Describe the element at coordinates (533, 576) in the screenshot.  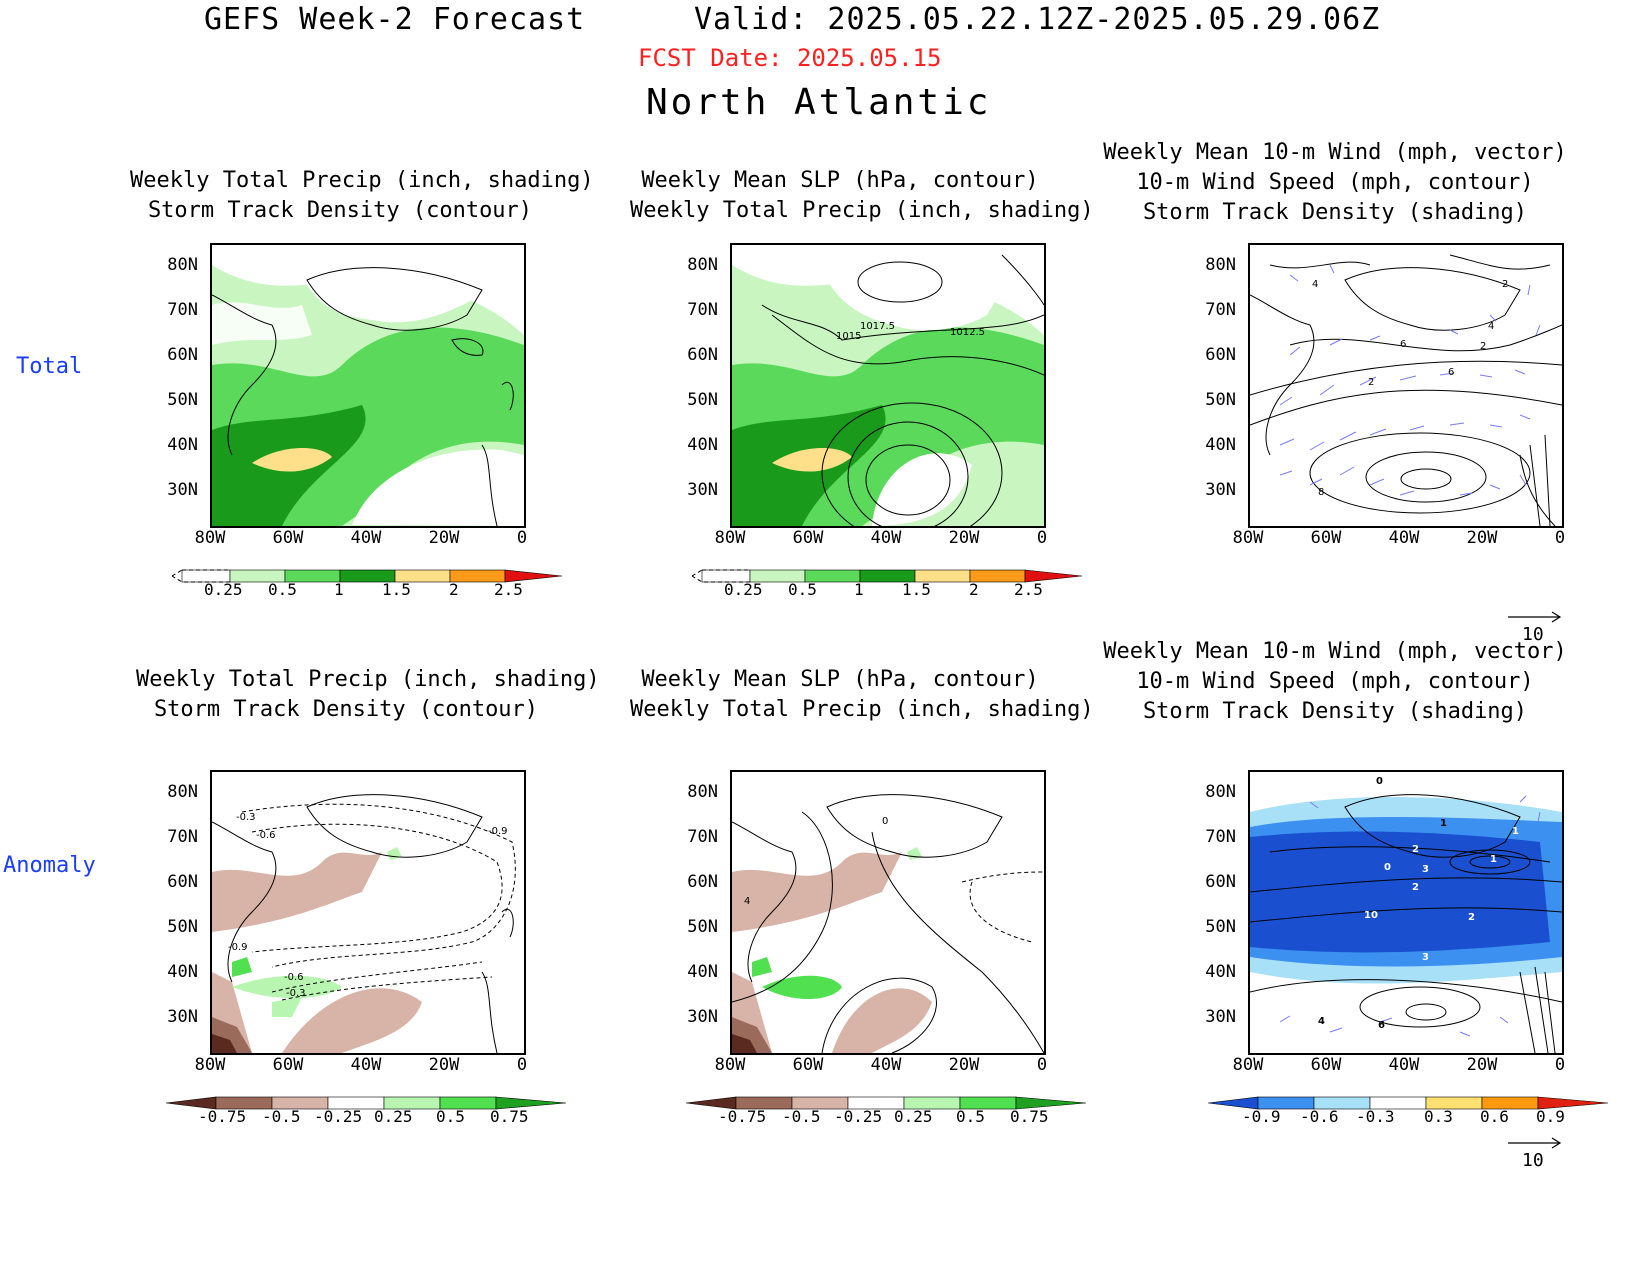
I see `colorbar-swatch` at that location.